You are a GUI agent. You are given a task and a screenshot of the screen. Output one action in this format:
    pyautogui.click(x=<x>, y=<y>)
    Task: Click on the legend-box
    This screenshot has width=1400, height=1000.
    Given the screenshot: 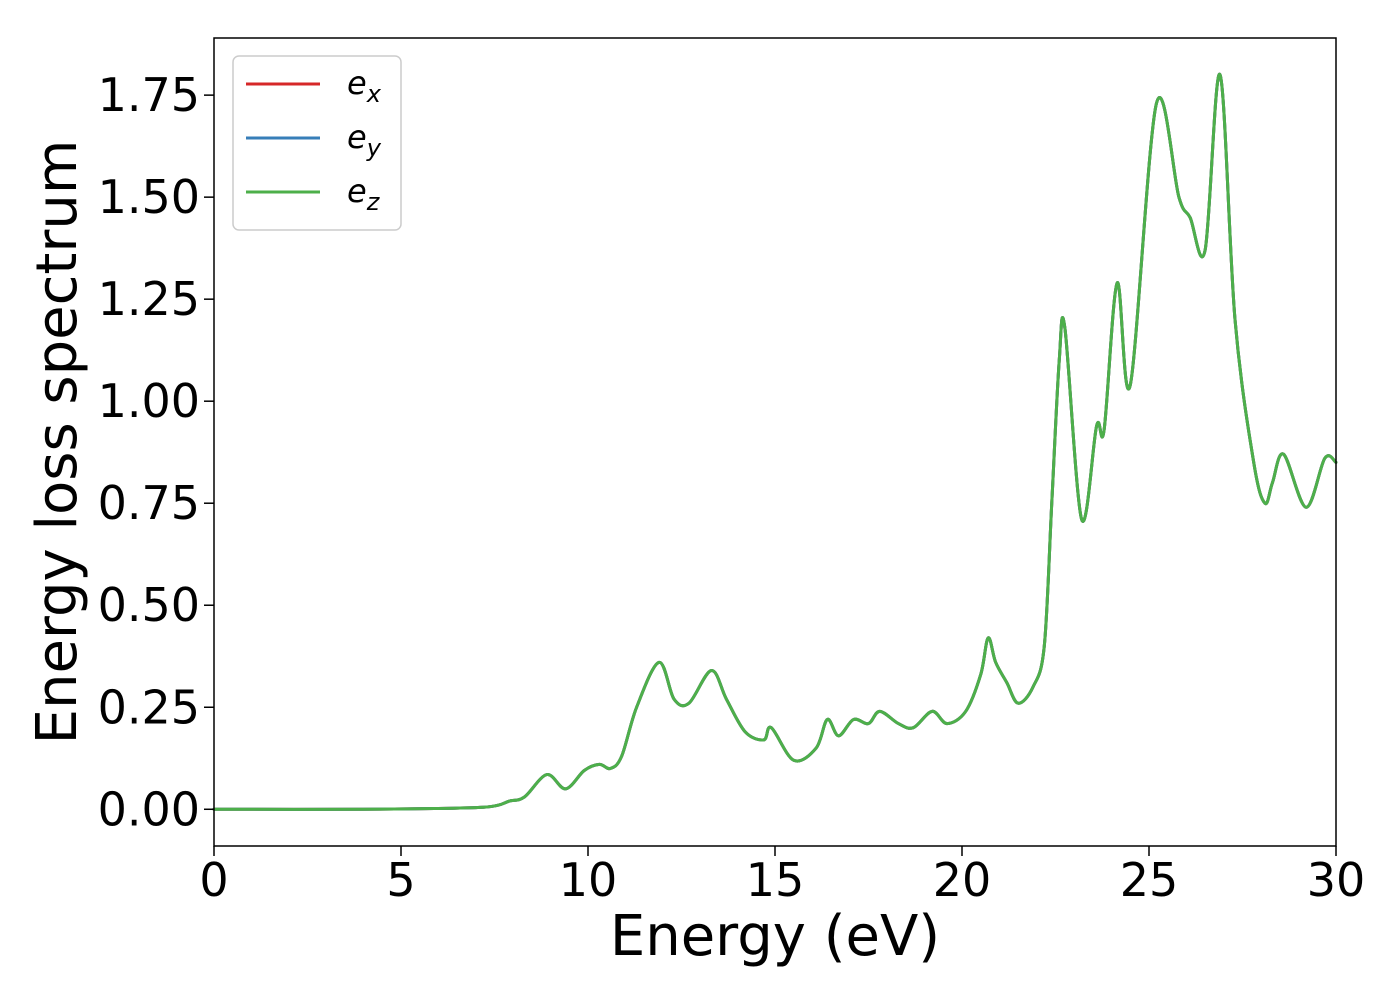 What is the action you would take?
    pyautogui.click(x=317, y=143)
    